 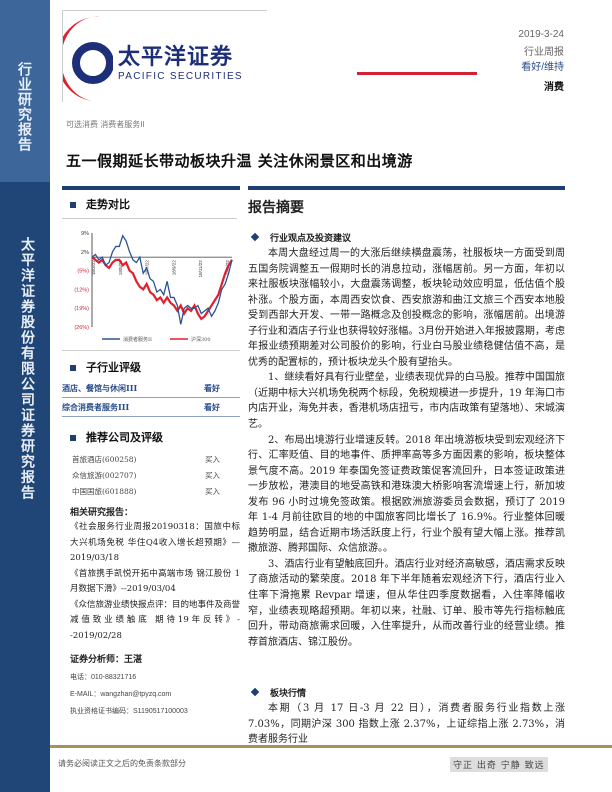 What do you see at coordinates (96, 407) in the screenshot?
I see `subindustry-name: 综合消费者服务III` at bounding box center [96, 407].